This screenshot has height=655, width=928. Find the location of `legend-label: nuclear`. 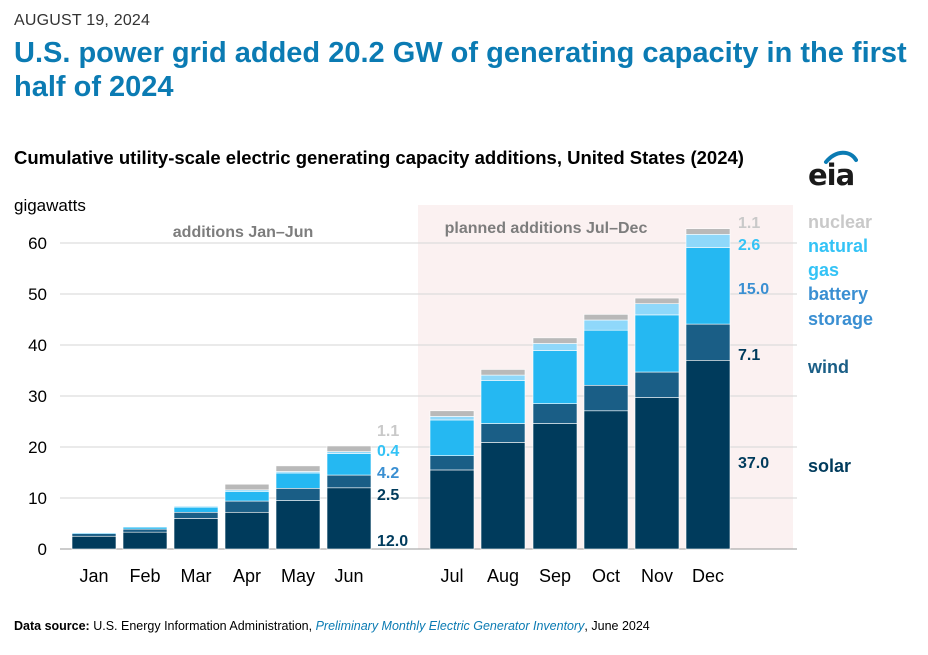

legend-label: nuclear is located at coordinates (840, 222).